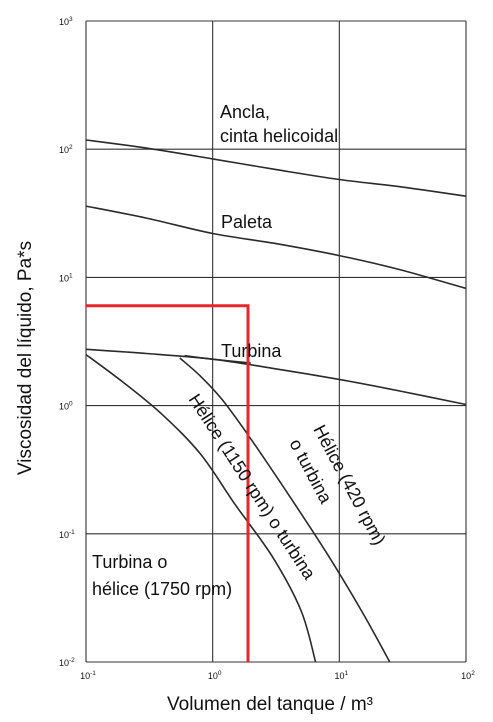  Describe the element at coordinates (129, 562) in the screenshot. I see `label-turbina-helice-line1: Turbina o` at that location.